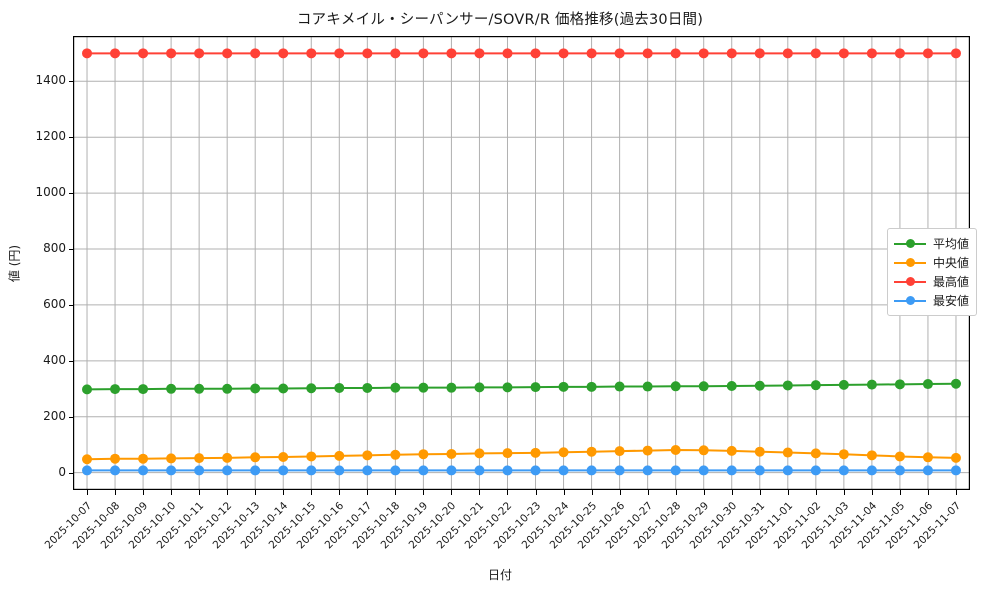  I want to click on y-axis-label: 値 (円), so click(14, 263).